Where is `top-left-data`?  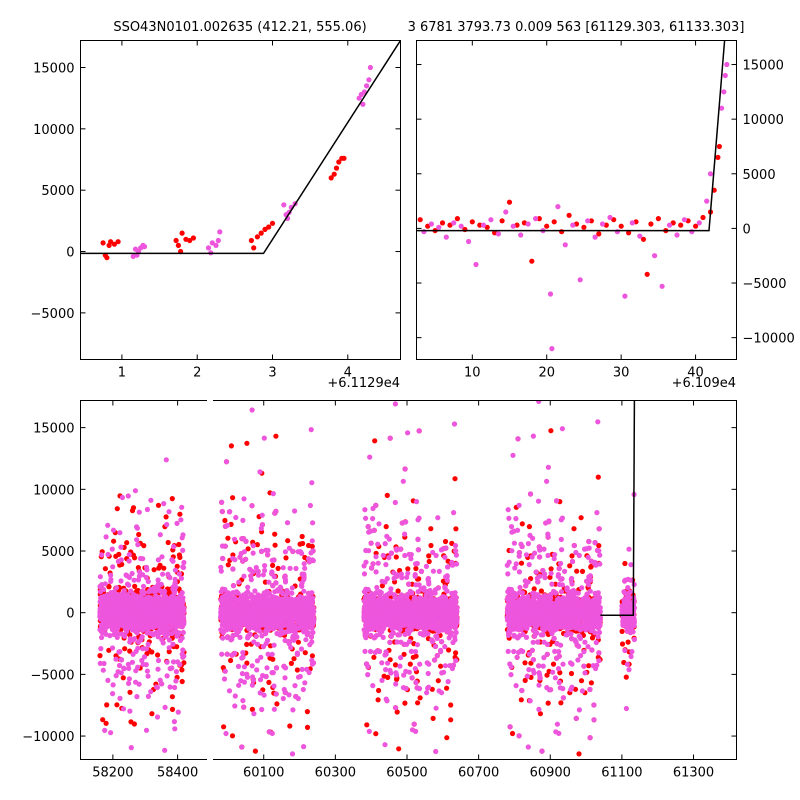 top-left-data is located at coordinates (240, 150).